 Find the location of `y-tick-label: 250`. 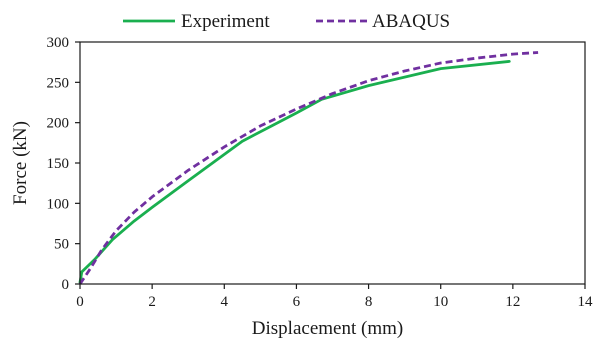

y-tick-label: 250 is located at coordinates (58, 83).